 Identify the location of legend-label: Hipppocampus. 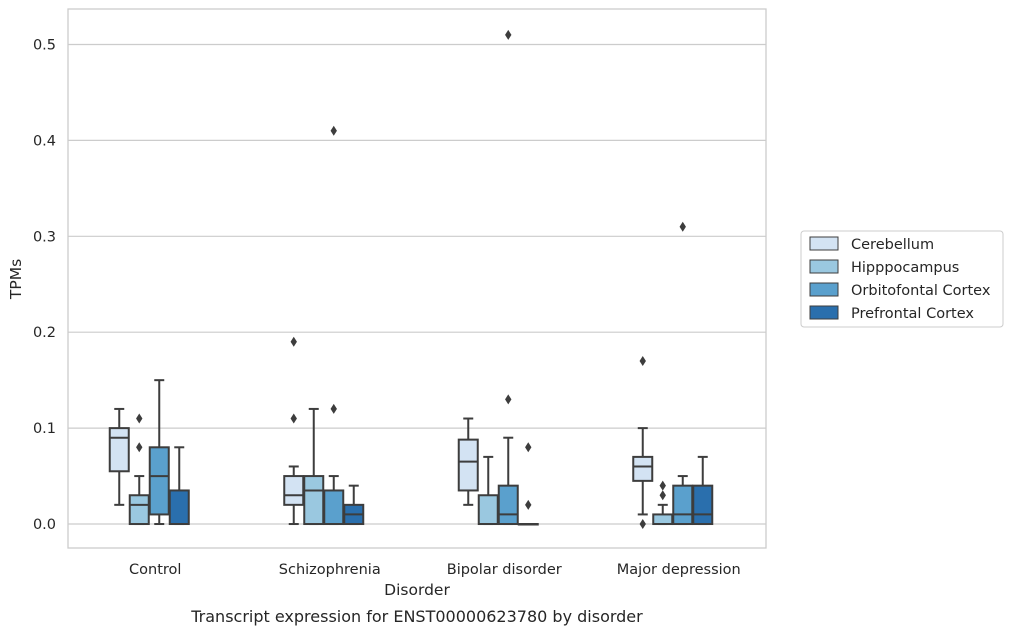
(905, 268).